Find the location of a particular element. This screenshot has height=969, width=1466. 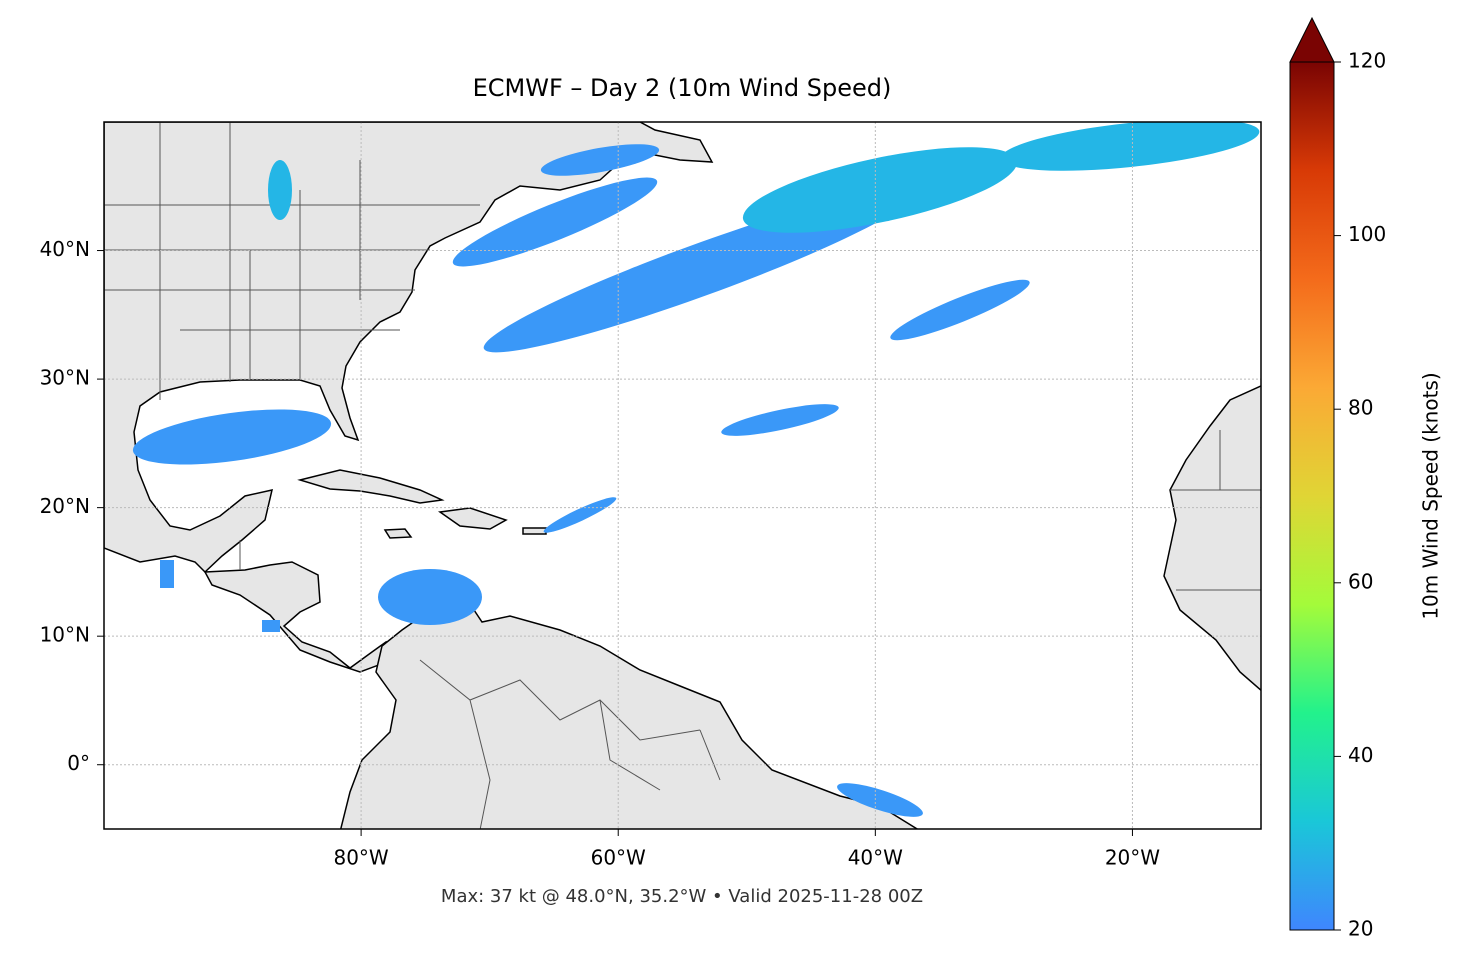

colorbar-tick-label: 60 is located at coordinates (1360, 581).